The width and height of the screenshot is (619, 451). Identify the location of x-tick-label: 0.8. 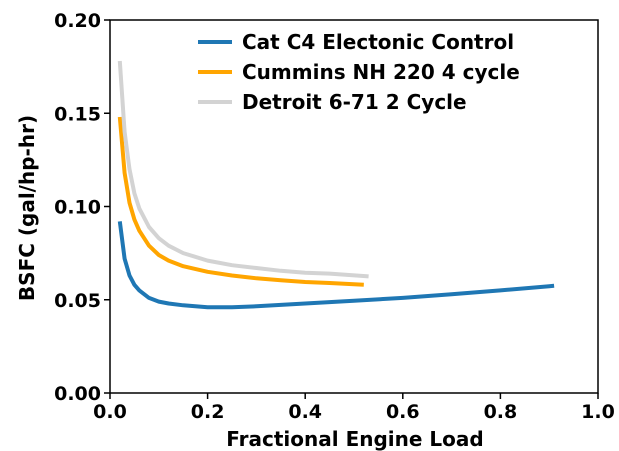
(501, 412).